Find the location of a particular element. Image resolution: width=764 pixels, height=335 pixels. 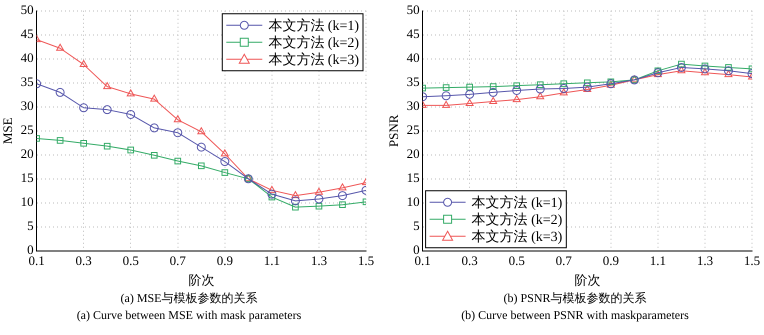

y-tick-label: 30 is located at coordinates (413, 106).